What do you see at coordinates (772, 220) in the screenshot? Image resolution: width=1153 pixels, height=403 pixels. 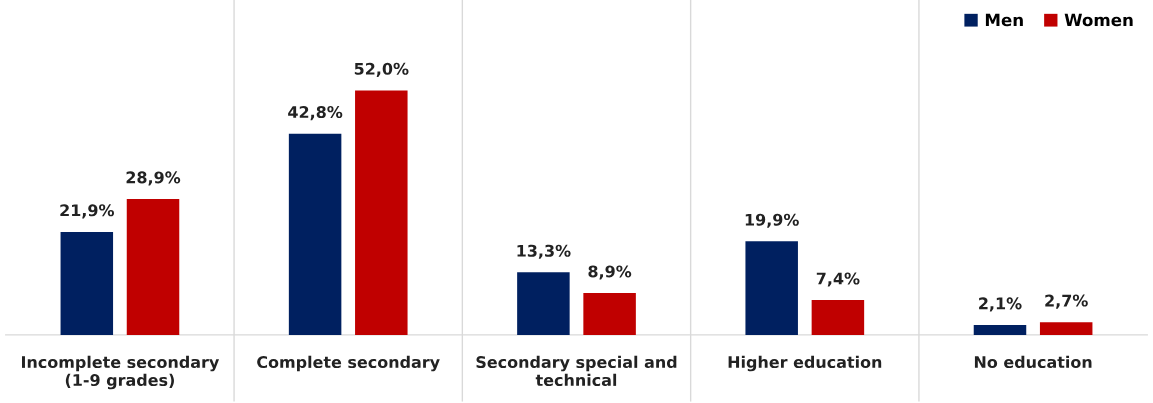 I see `data-label: 19,9%` at bounding box center [772, 220].